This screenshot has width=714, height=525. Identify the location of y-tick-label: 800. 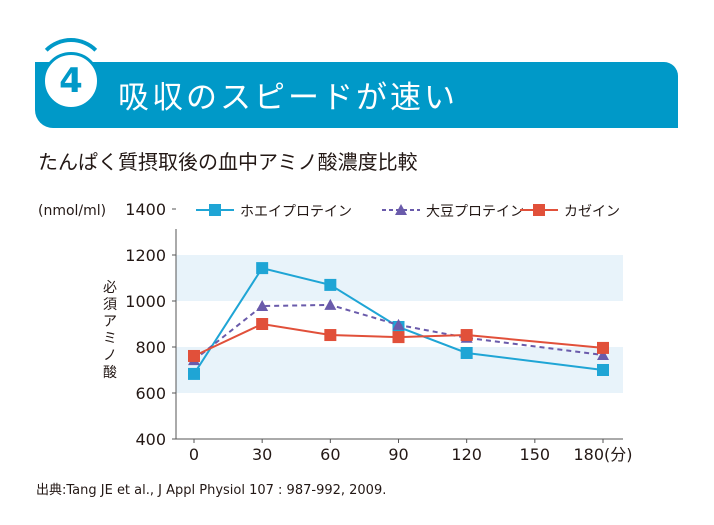
(150, 347).